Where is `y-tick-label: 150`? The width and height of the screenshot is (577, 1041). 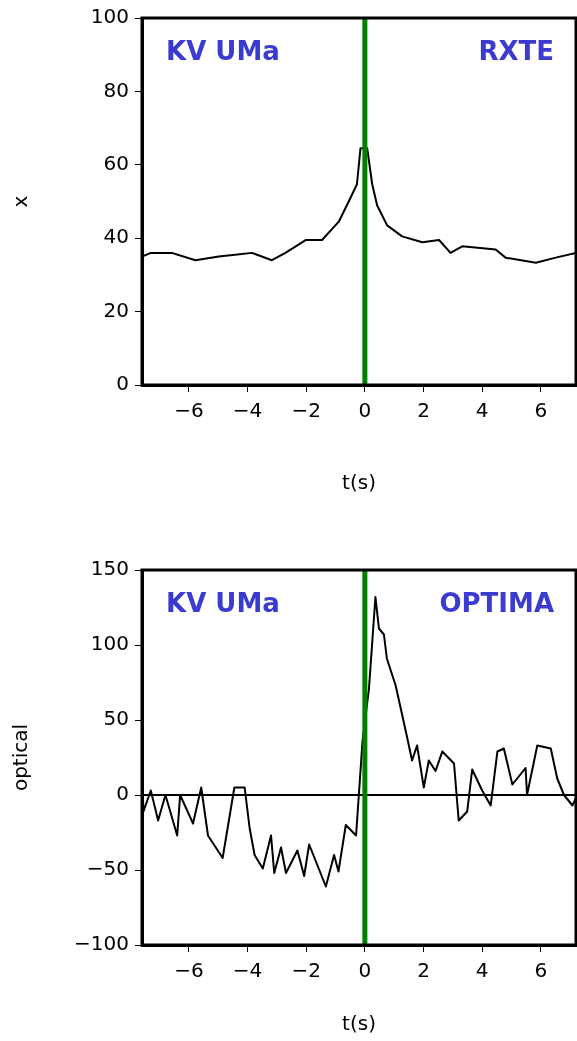 y-tick-label: 150 is located at coordinates (109, 568).